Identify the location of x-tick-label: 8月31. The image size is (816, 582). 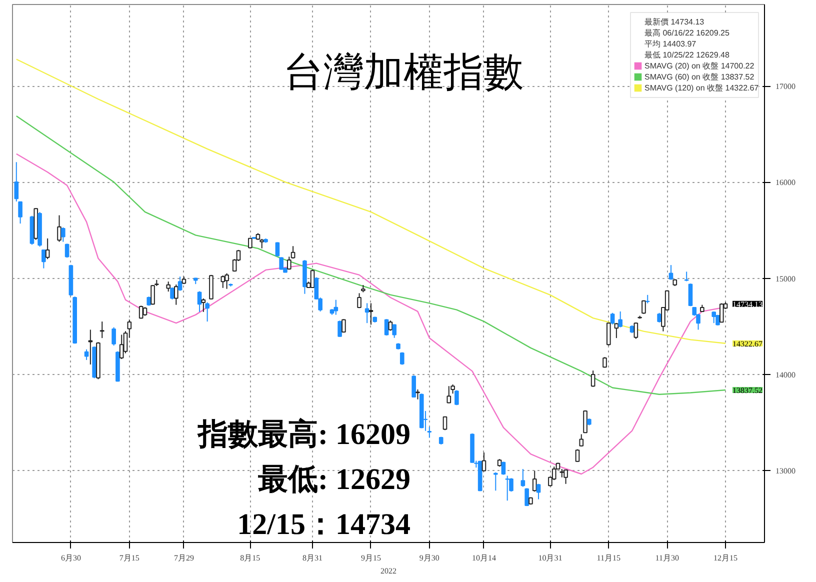
(312, 558).